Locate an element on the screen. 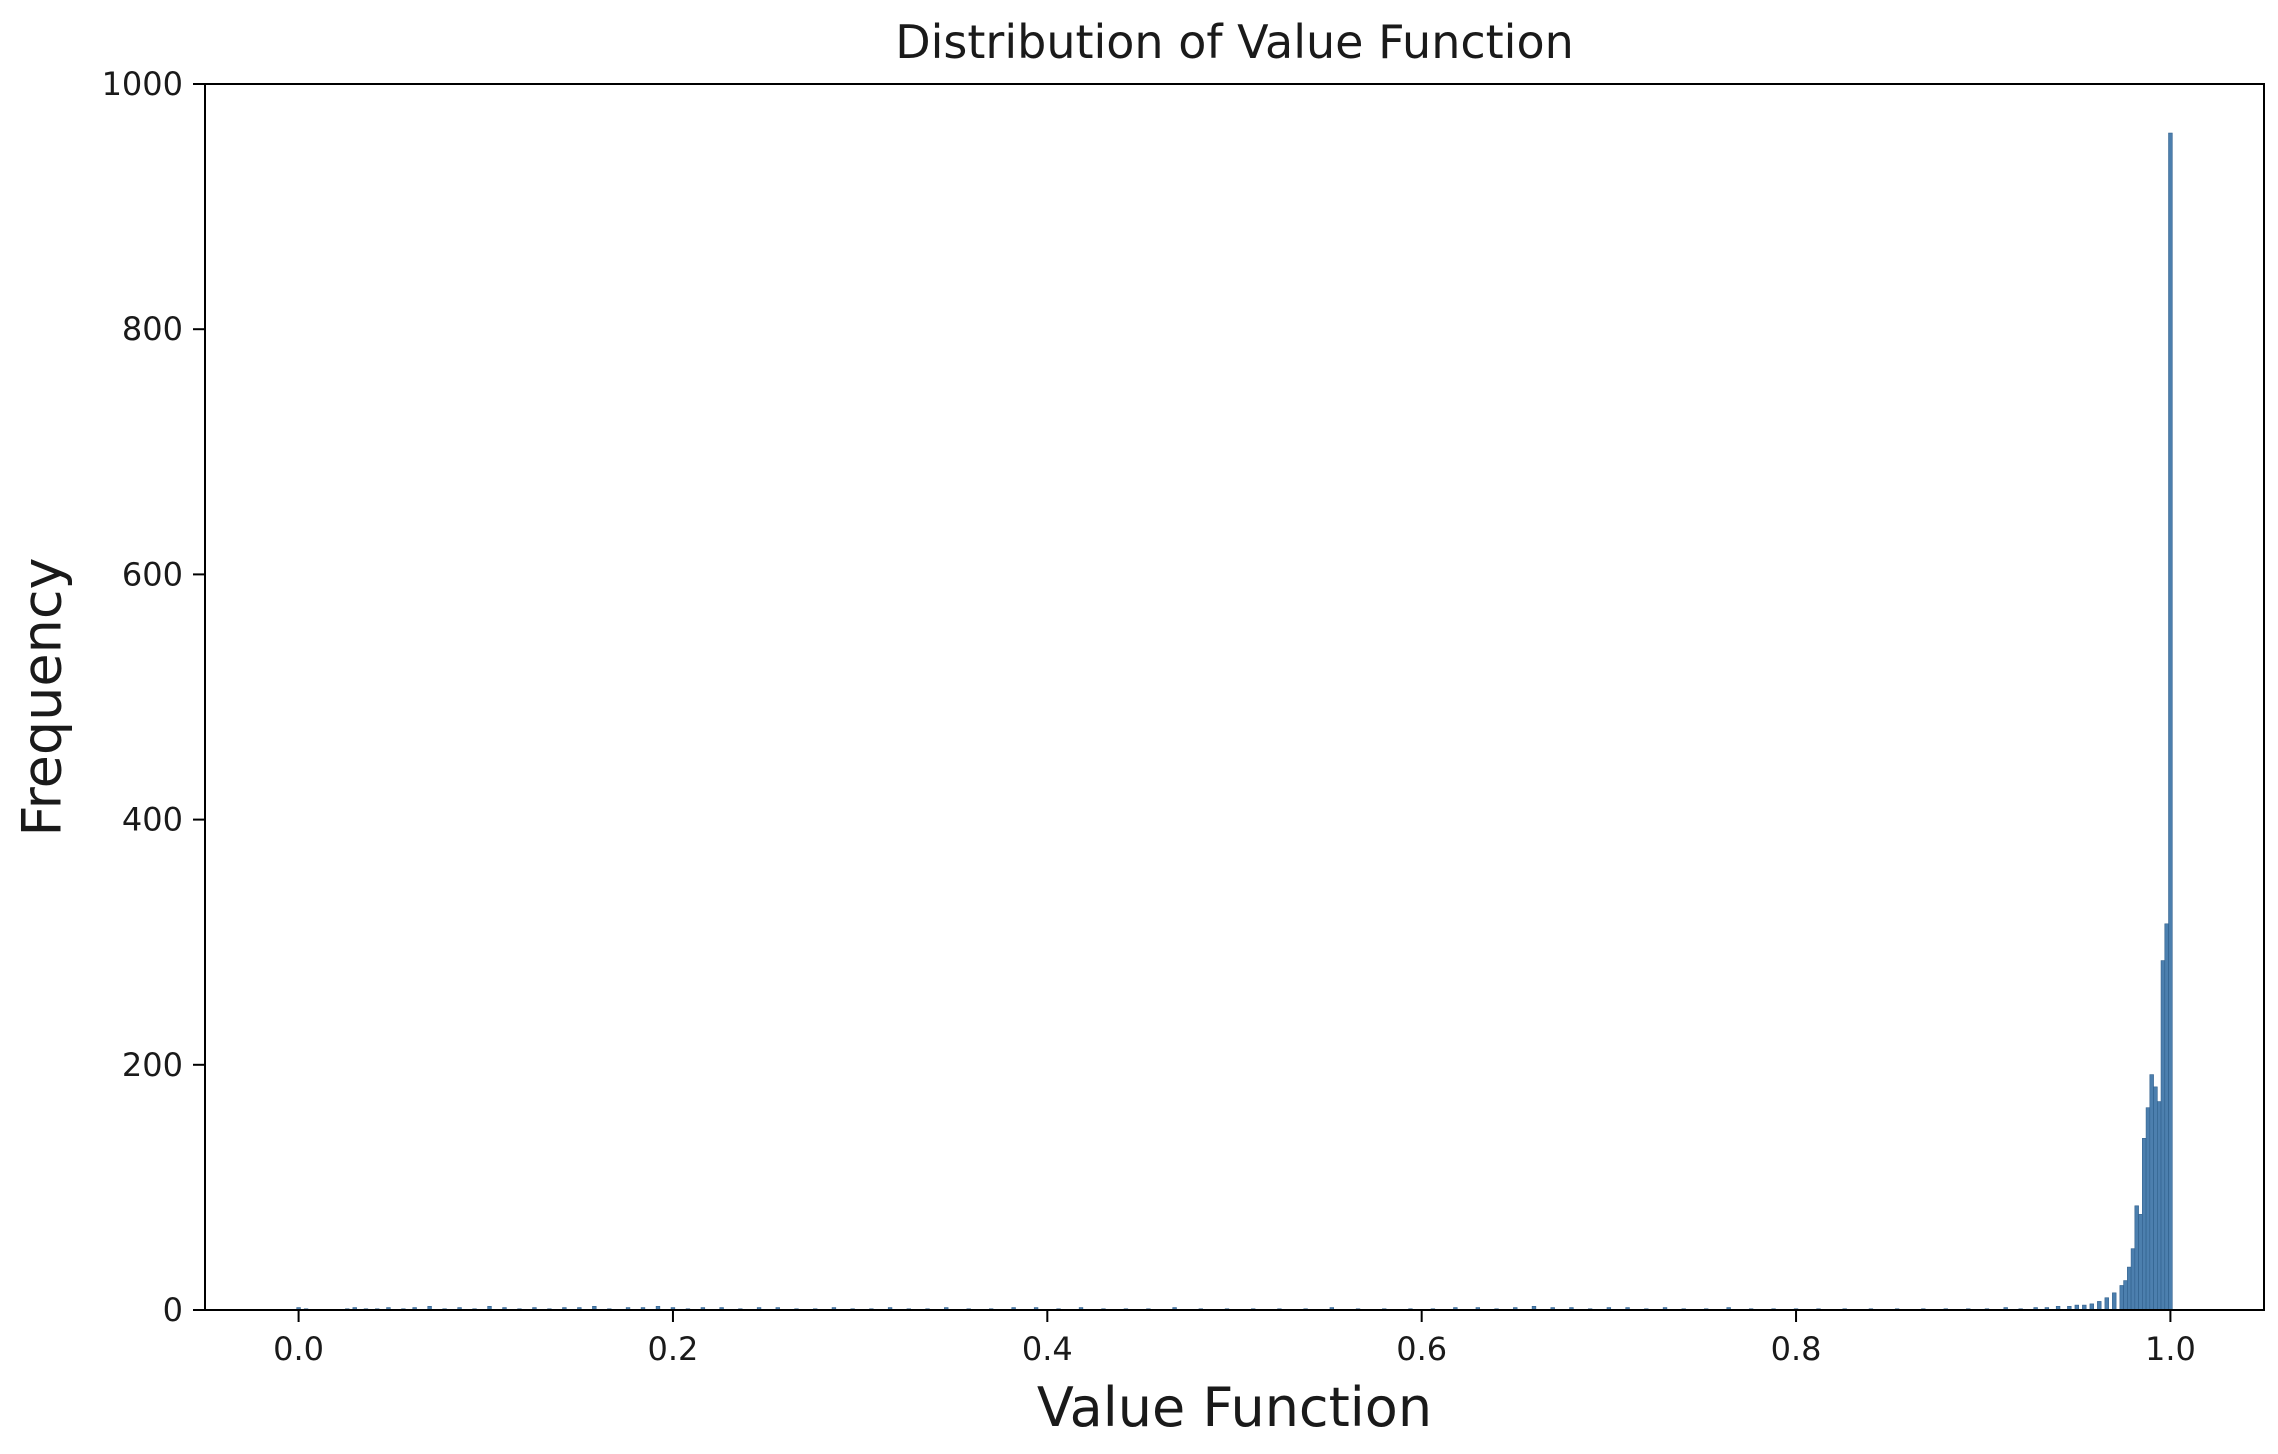 This screenshot has height=1454, width=2278. x-tick-label: 0.2 is located at coordinates (673, 1349).